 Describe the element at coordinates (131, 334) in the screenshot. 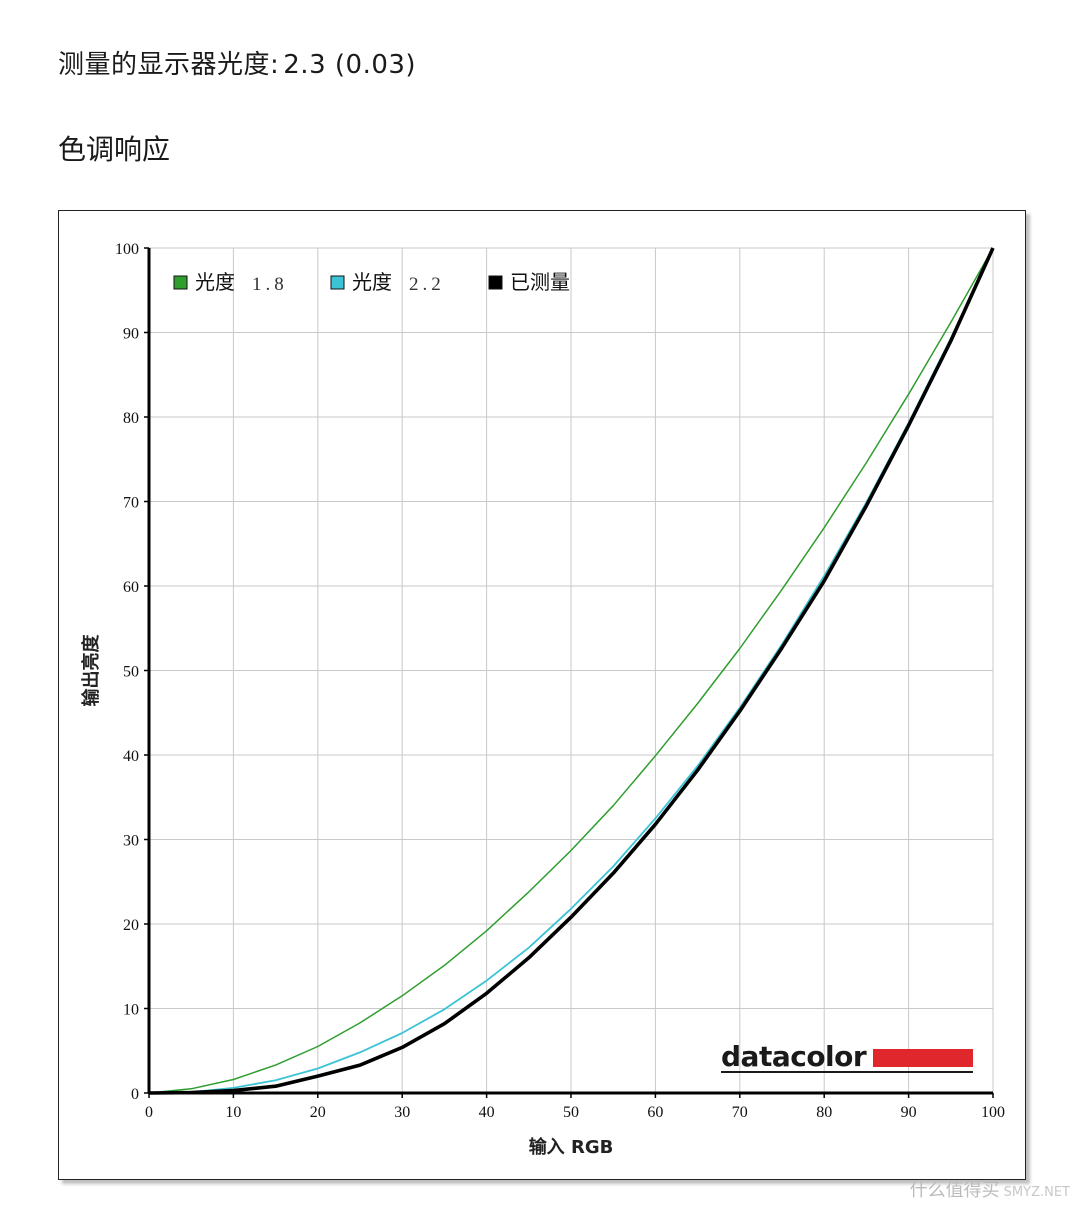

I see `y-tick-label: 90` at that location.